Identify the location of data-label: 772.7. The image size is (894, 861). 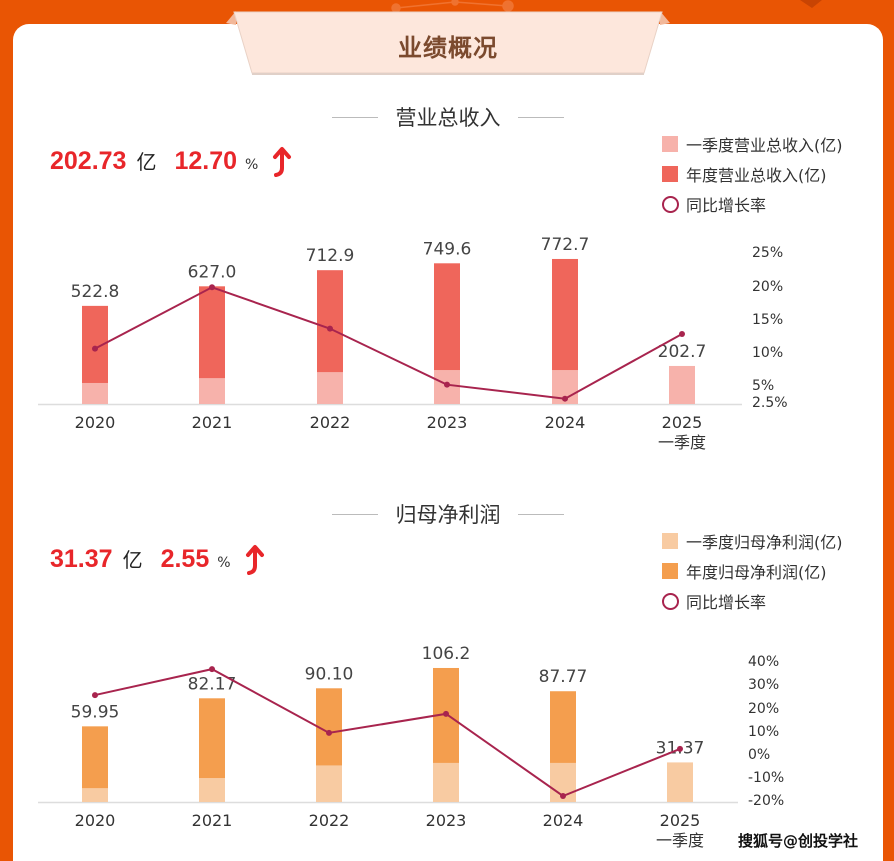
(565, 245).